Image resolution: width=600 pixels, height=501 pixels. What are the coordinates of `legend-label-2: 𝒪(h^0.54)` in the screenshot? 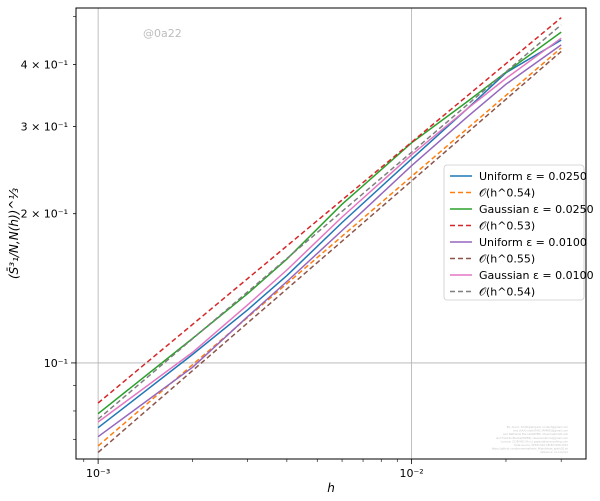 It's located at (507, 193).